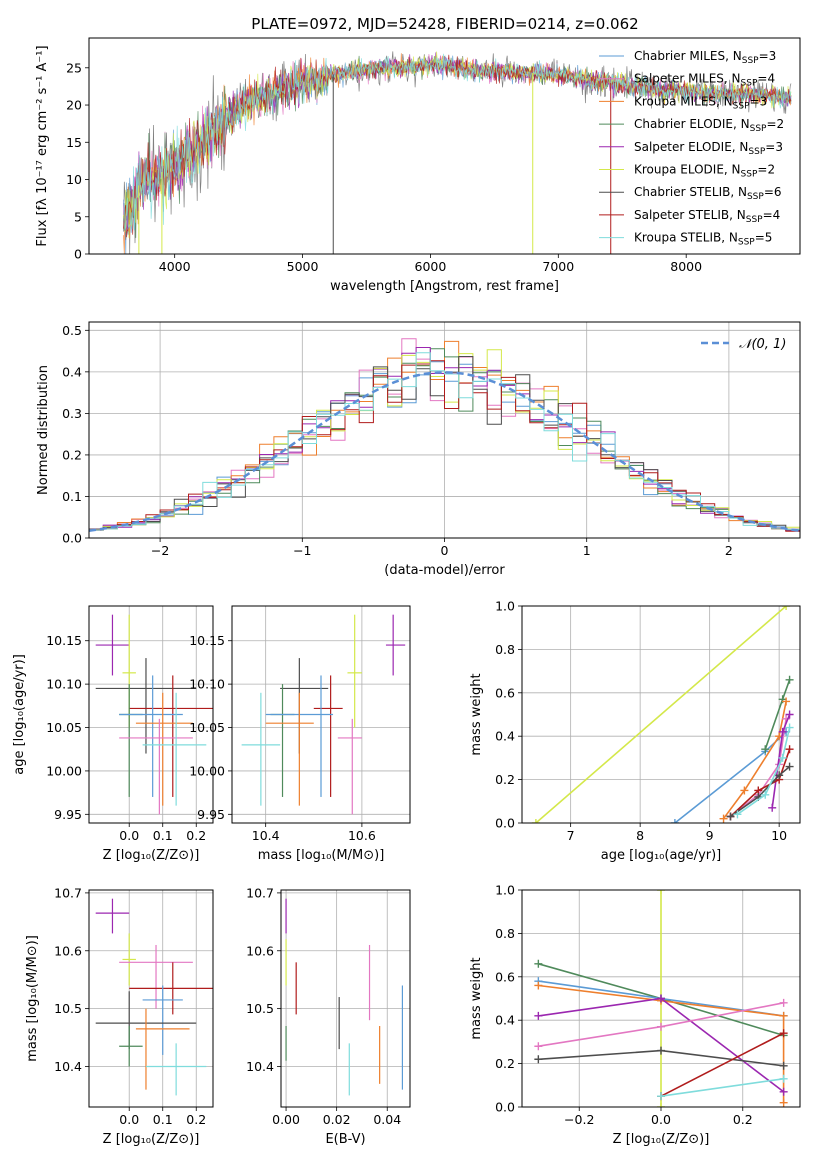 The image size is (819, 1170). Describe the element at coordinates (337, 1119) in the screenshot. I see `x-tick-label: 0.02` at that location.